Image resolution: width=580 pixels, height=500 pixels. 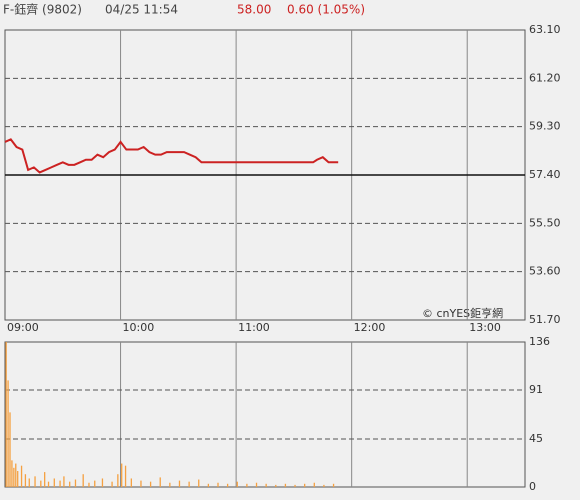 I want to click on y-tick-label: 91, so click(x=536, y=389).